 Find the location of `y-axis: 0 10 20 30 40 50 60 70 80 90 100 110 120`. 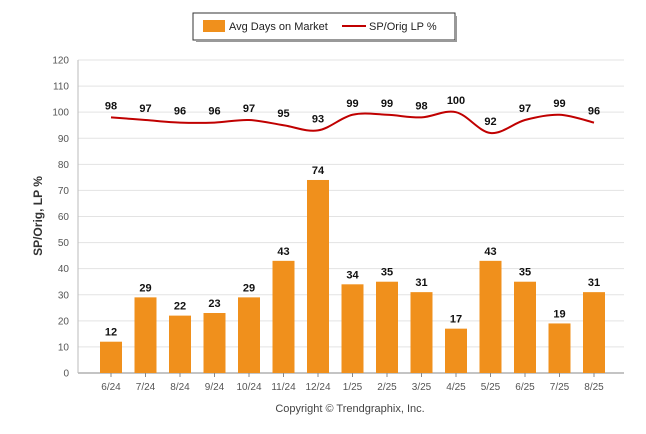

y-axis: 0 10 20 30 40 50 60 70 80 90 100 110 120 is located at coordinates (65, 218).